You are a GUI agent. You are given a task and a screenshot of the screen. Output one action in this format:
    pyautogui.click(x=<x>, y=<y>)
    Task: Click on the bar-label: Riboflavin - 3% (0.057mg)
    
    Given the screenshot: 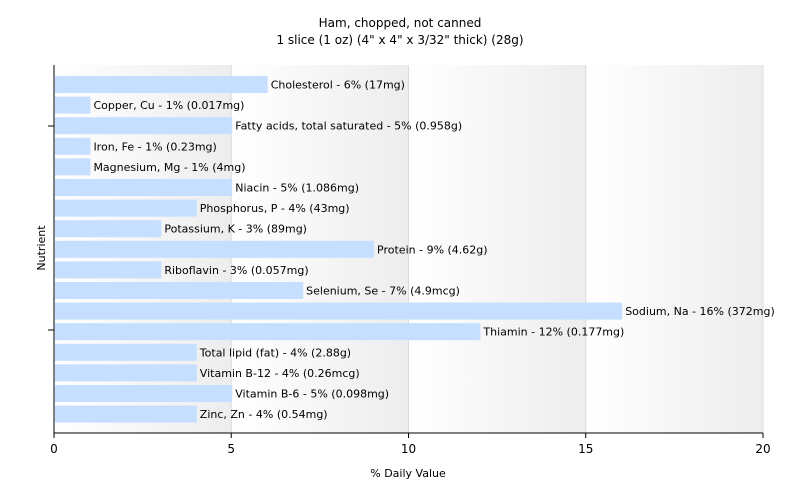 What is the action you would take?
    pyautogui.click(x=236, y=270)
    